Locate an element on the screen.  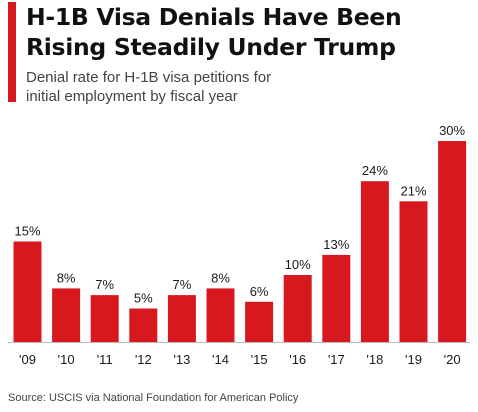
x-tick-label: '14 is located at coordinates (220, 359).